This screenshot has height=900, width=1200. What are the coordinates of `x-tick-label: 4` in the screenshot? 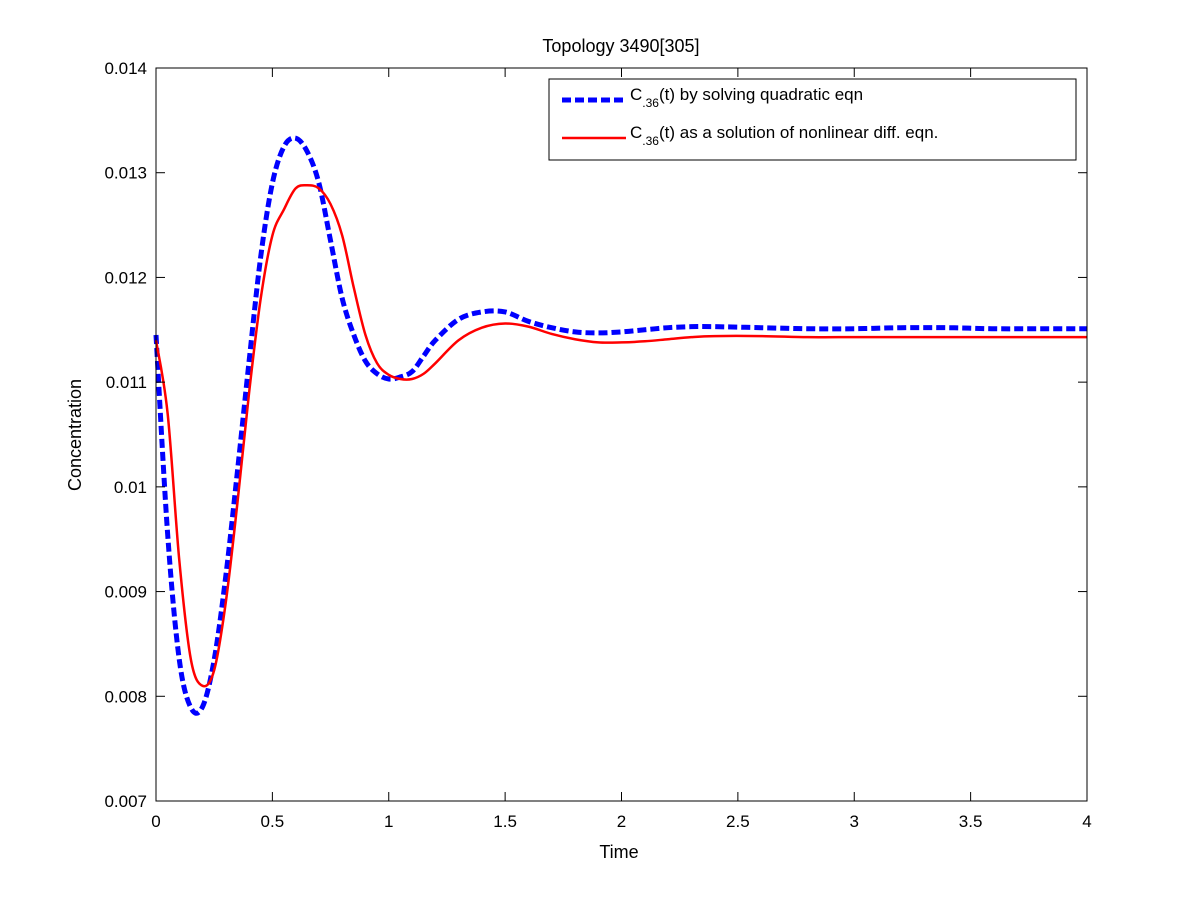 It's located at (1086, 821).